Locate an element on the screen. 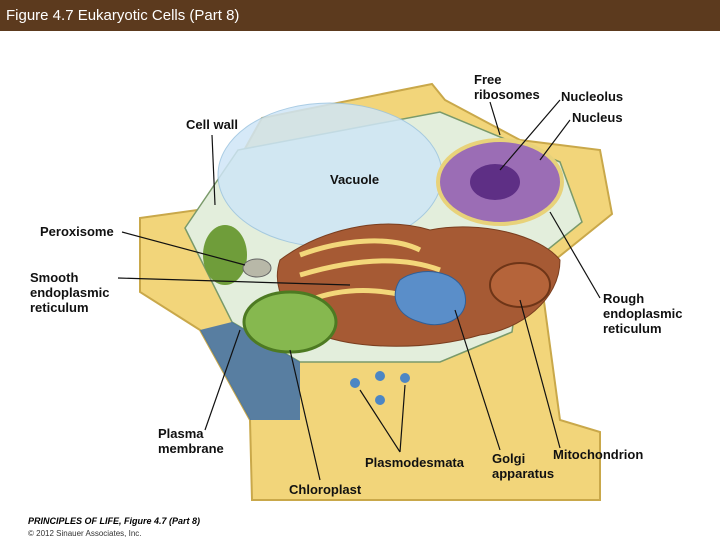  label-line: Plasmodesmata is located at coordinates (415, 462).